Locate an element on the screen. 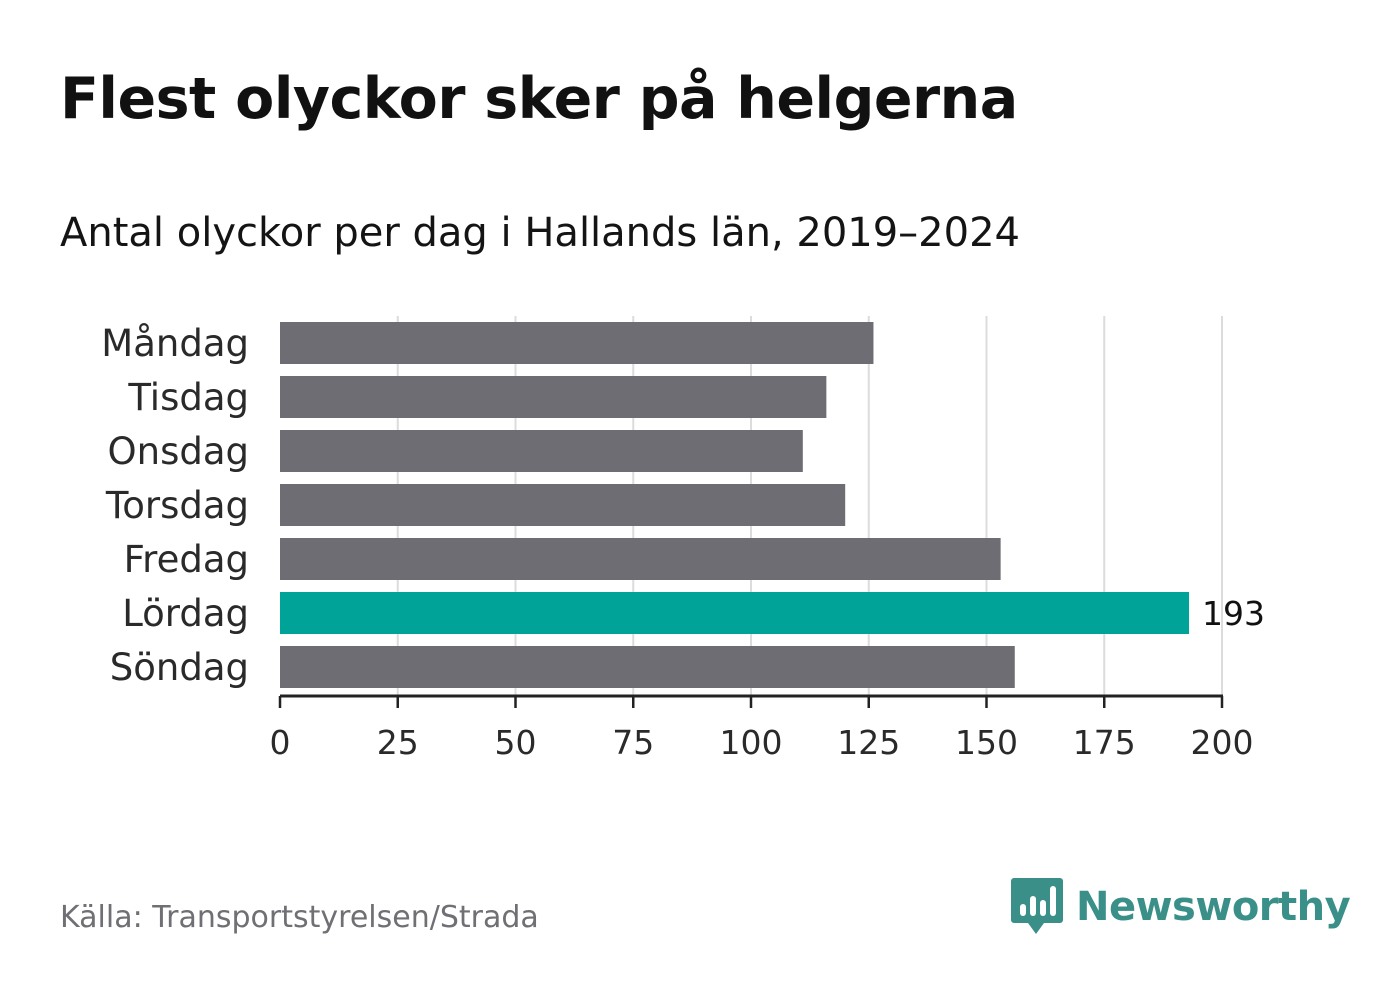  source-note: Källa: Transportstyrelsen/Strada is located at coordinates (299, 917).